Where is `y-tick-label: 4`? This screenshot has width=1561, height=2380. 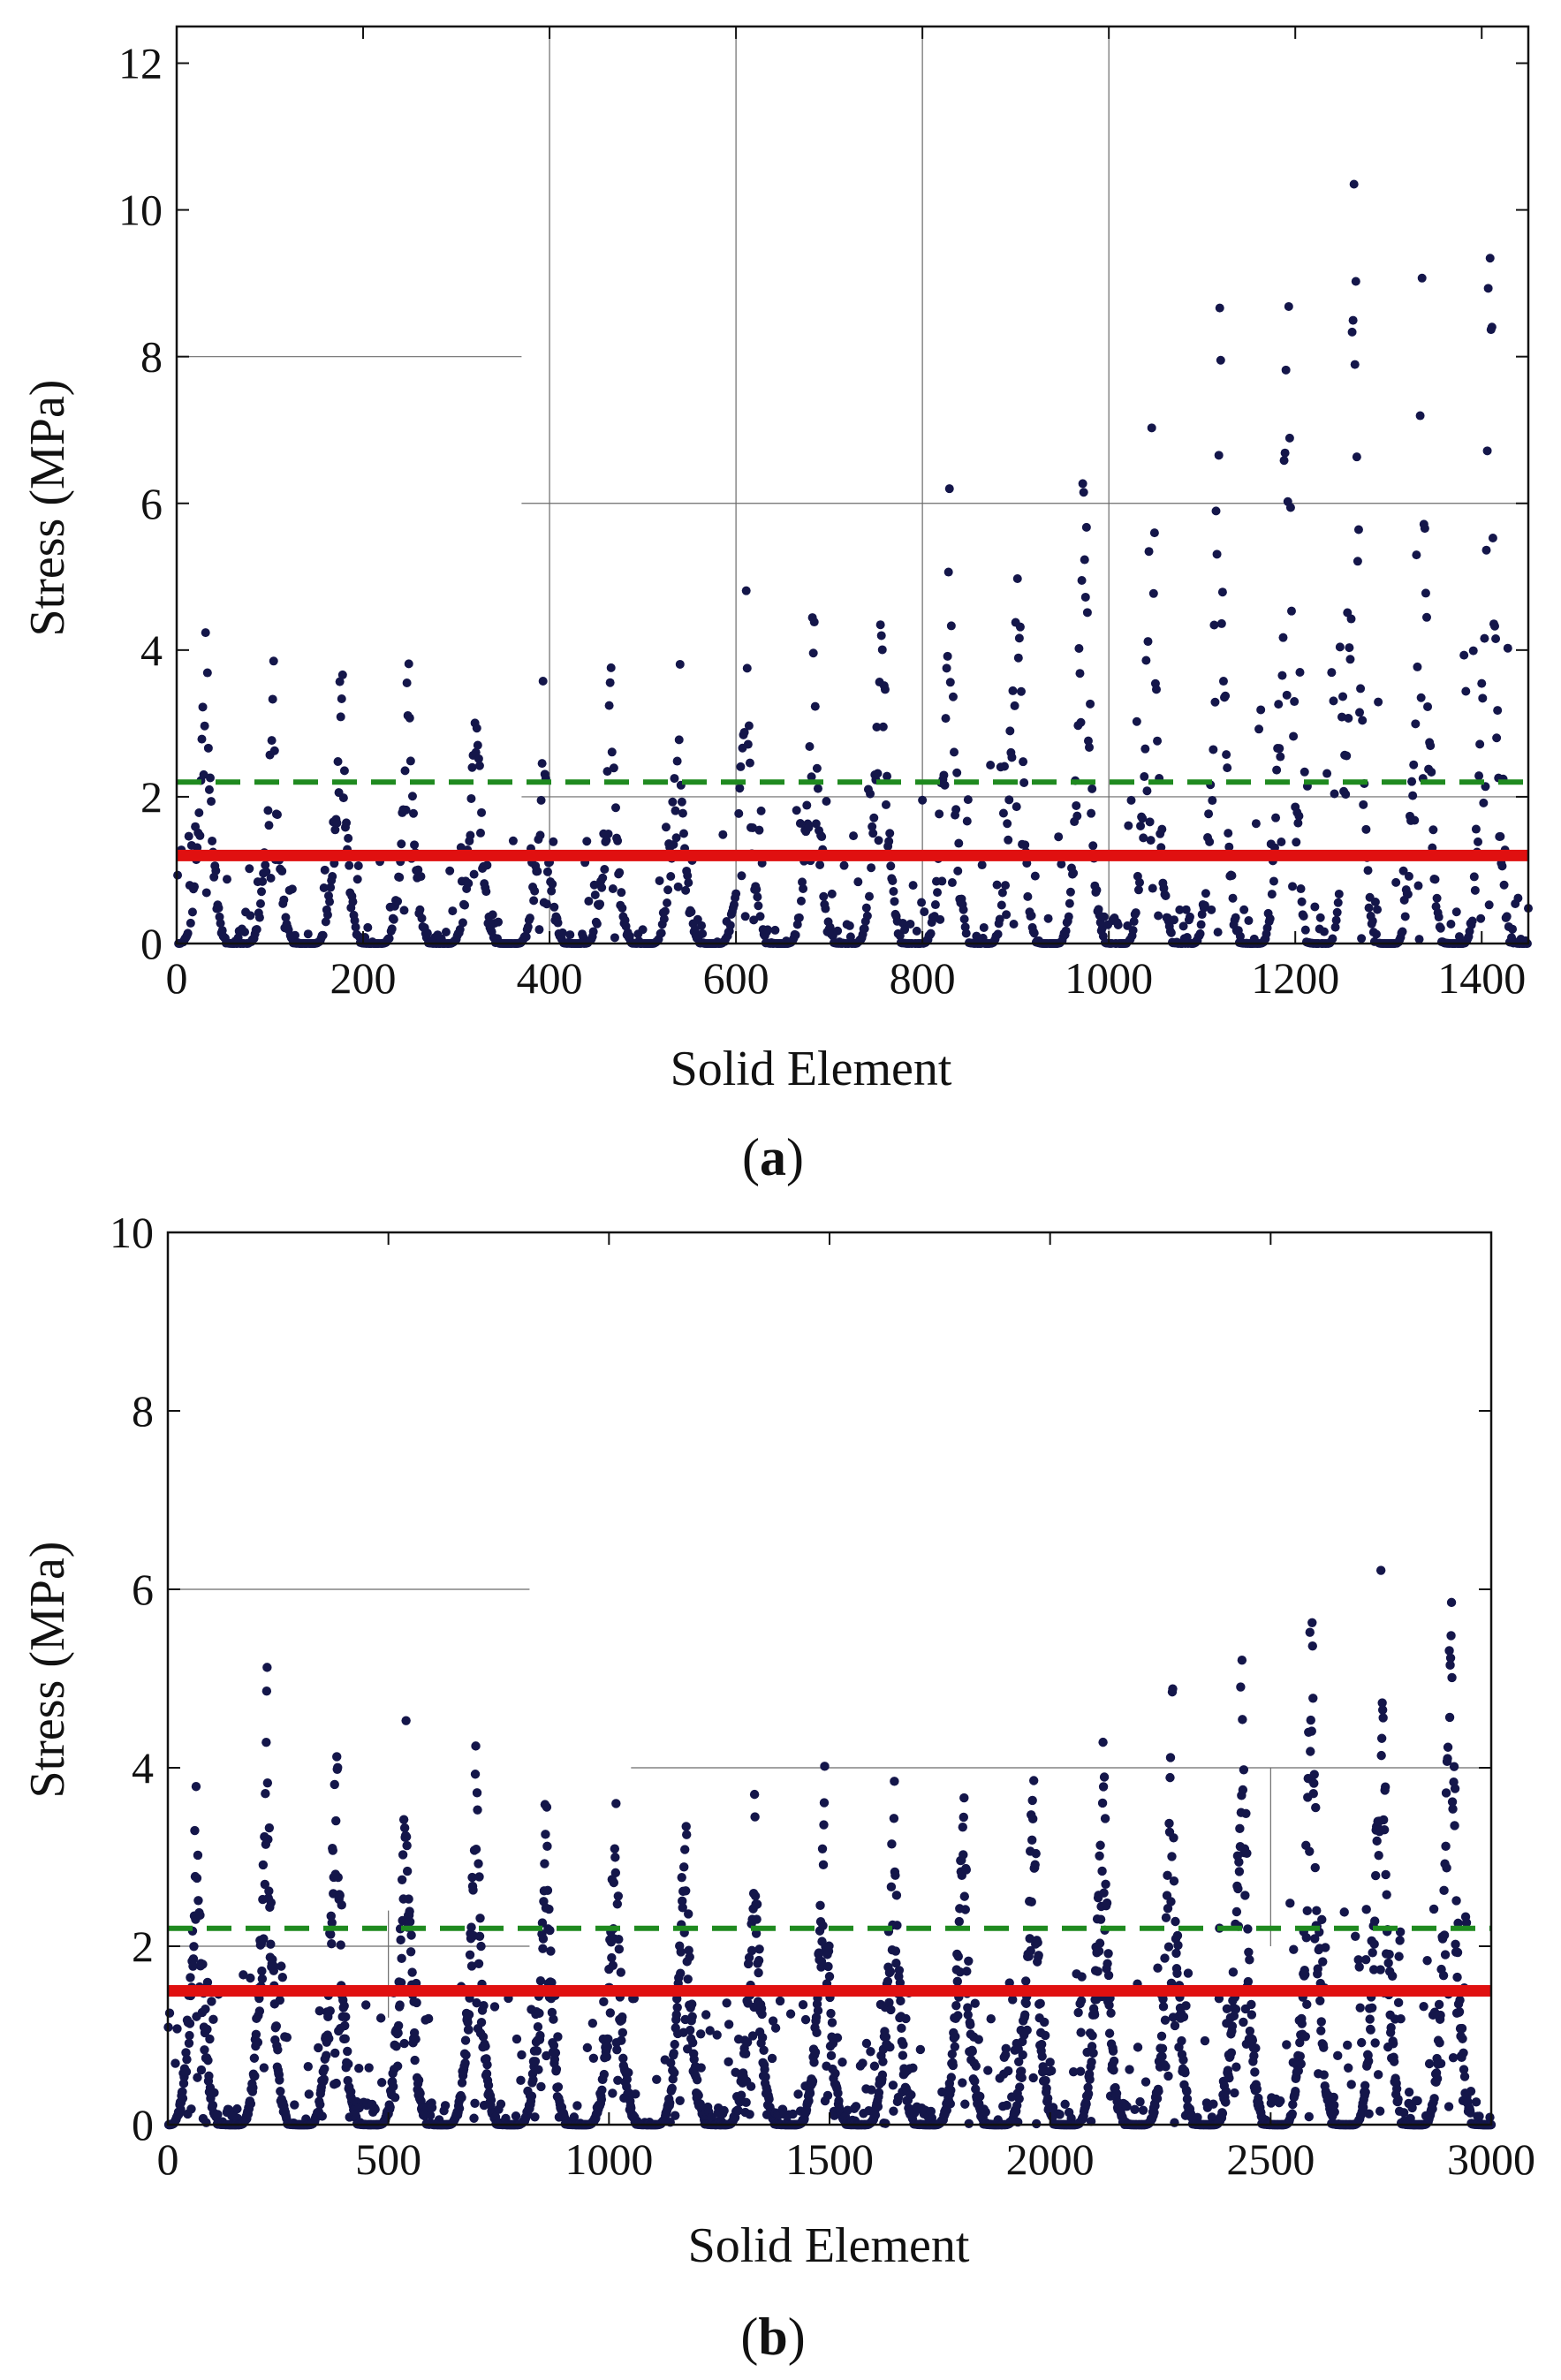
y-tick-label: 4 is located at coordinates (143, 1768).